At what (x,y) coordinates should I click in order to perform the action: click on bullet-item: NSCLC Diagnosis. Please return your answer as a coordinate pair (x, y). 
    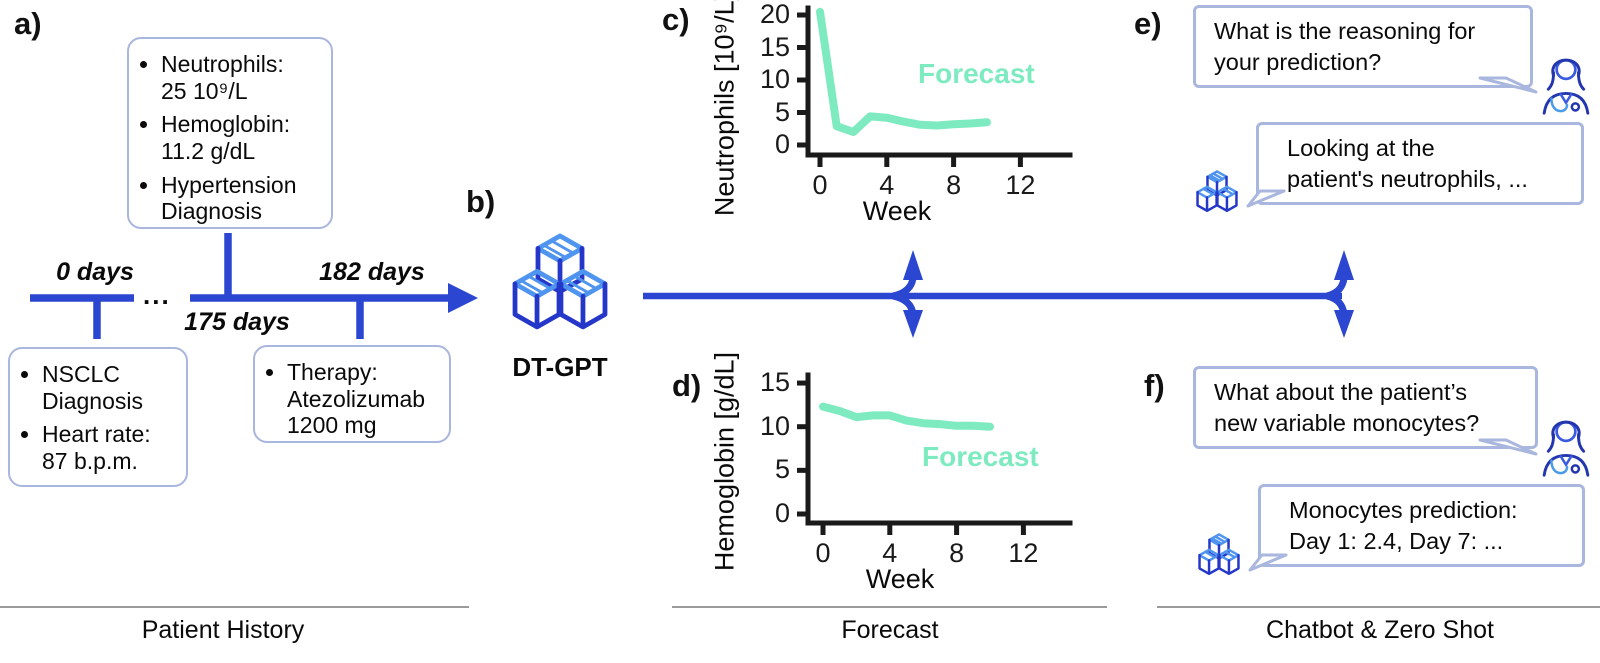
    Looking at the image, I should click on (114, 387).